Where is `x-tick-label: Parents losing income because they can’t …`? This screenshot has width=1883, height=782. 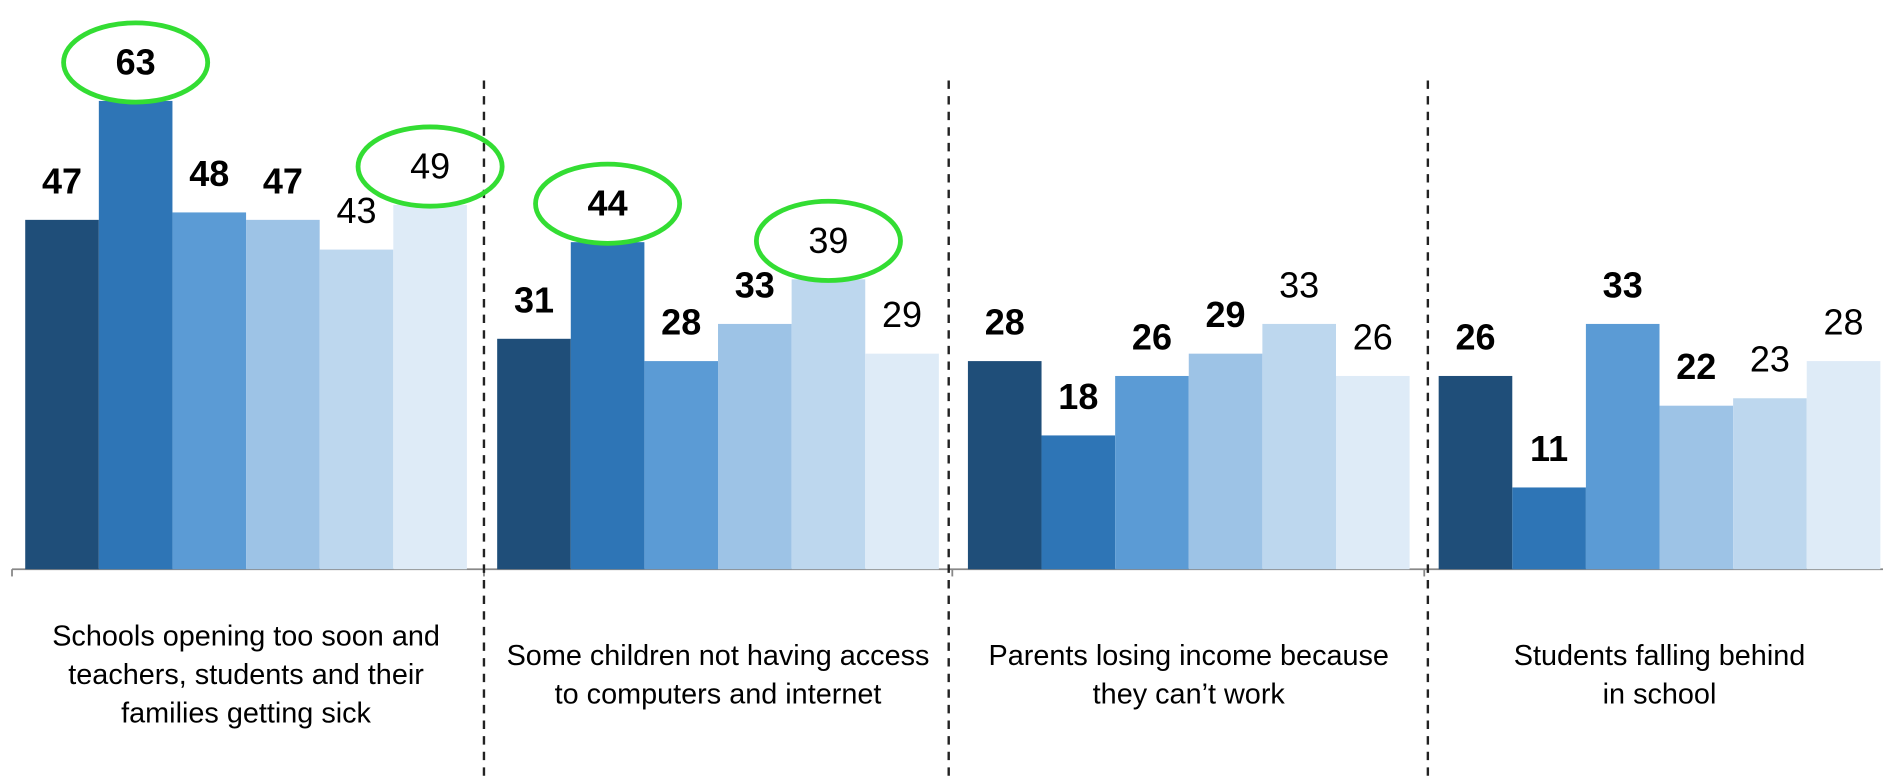
x-tick-label: Parents losing income because they can’t … is located at coordinates (1189, 675).